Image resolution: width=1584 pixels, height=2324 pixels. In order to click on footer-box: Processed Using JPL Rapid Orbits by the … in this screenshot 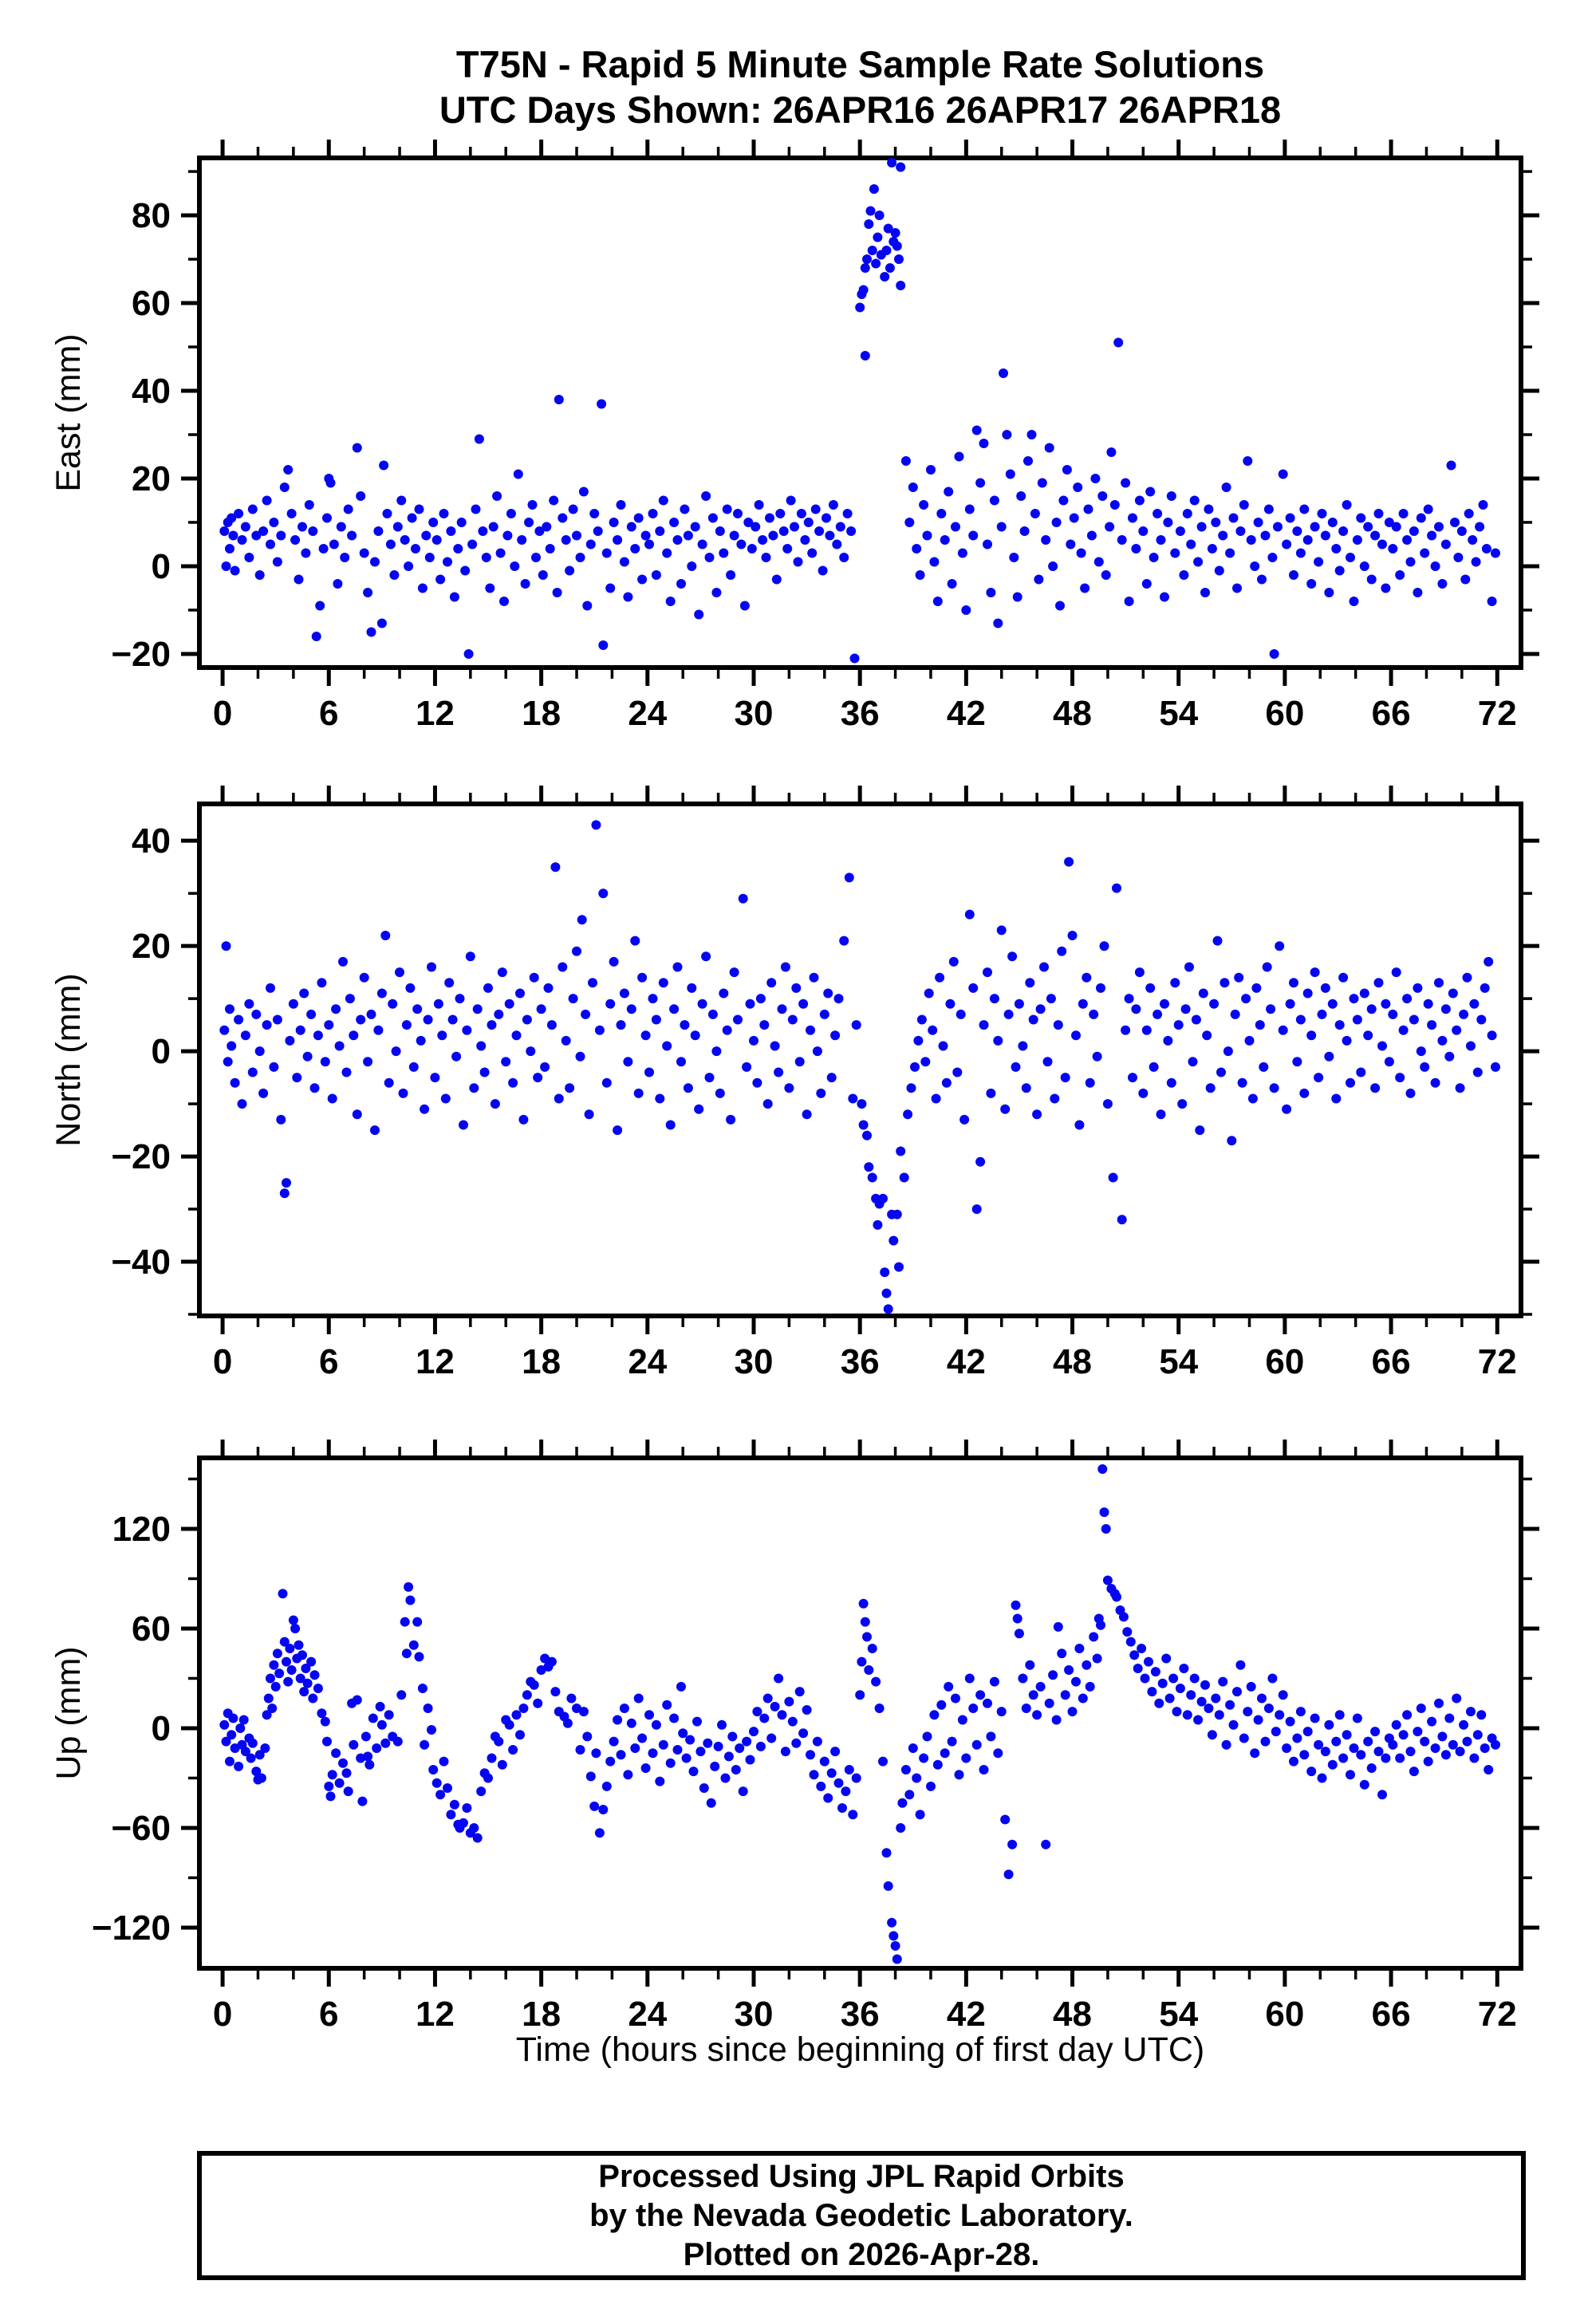, I will do `click(862, 2215)`.